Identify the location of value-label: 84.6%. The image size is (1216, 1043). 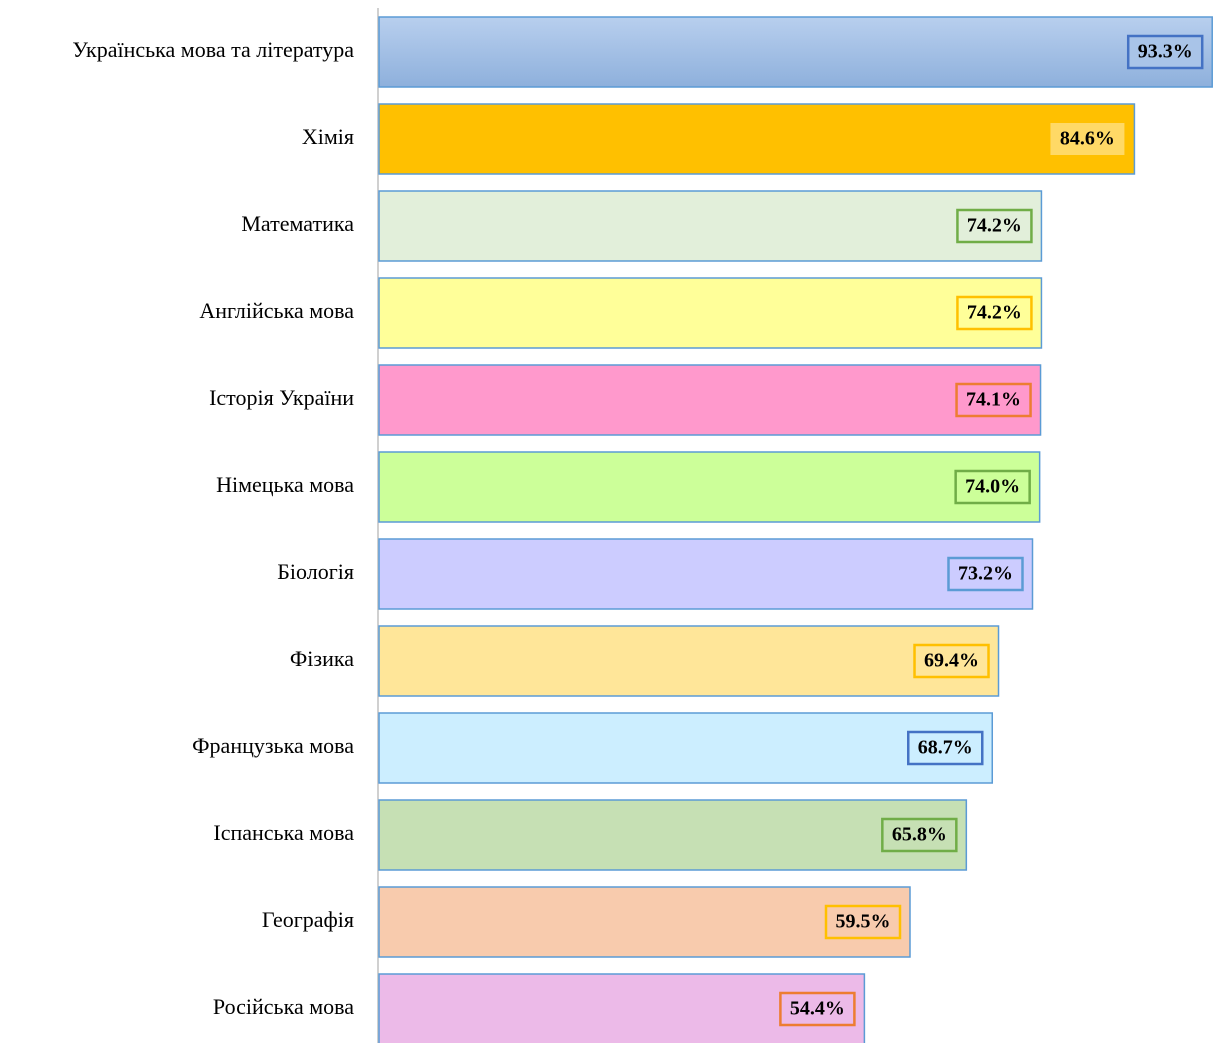
(1087, 139).